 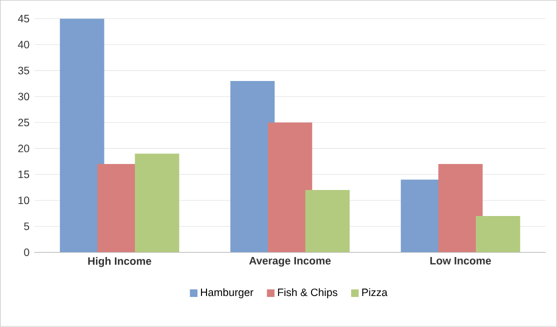 What do you see at coordinates (27, 226) in the screenshot?
I see `y-tick-label: 5` at bounding box center [27, 226].